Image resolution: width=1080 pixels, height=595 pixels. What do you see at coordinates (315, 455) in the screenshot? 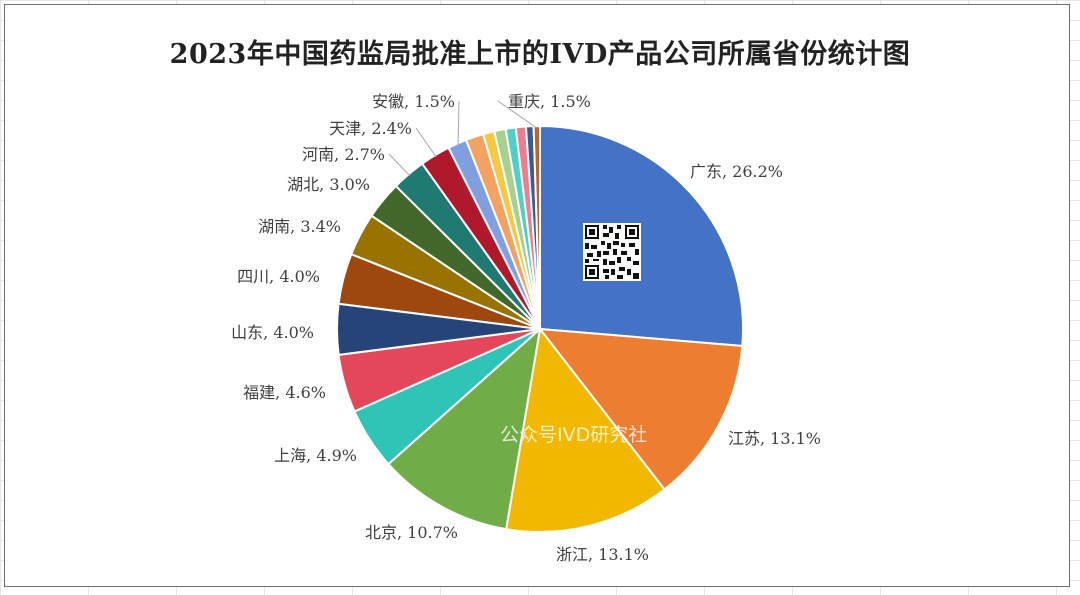
I see `slice-data-label: 上海, 4.9%` at bounding box center [315, 455].